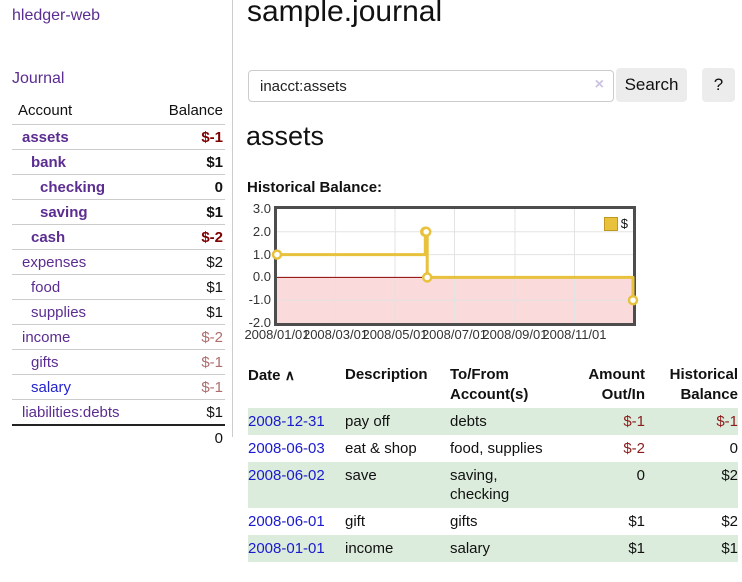 The height and width of the screenshot is (582, 742). I want to click on transaction-date-link: 2008-01-01, so click(286, 548).